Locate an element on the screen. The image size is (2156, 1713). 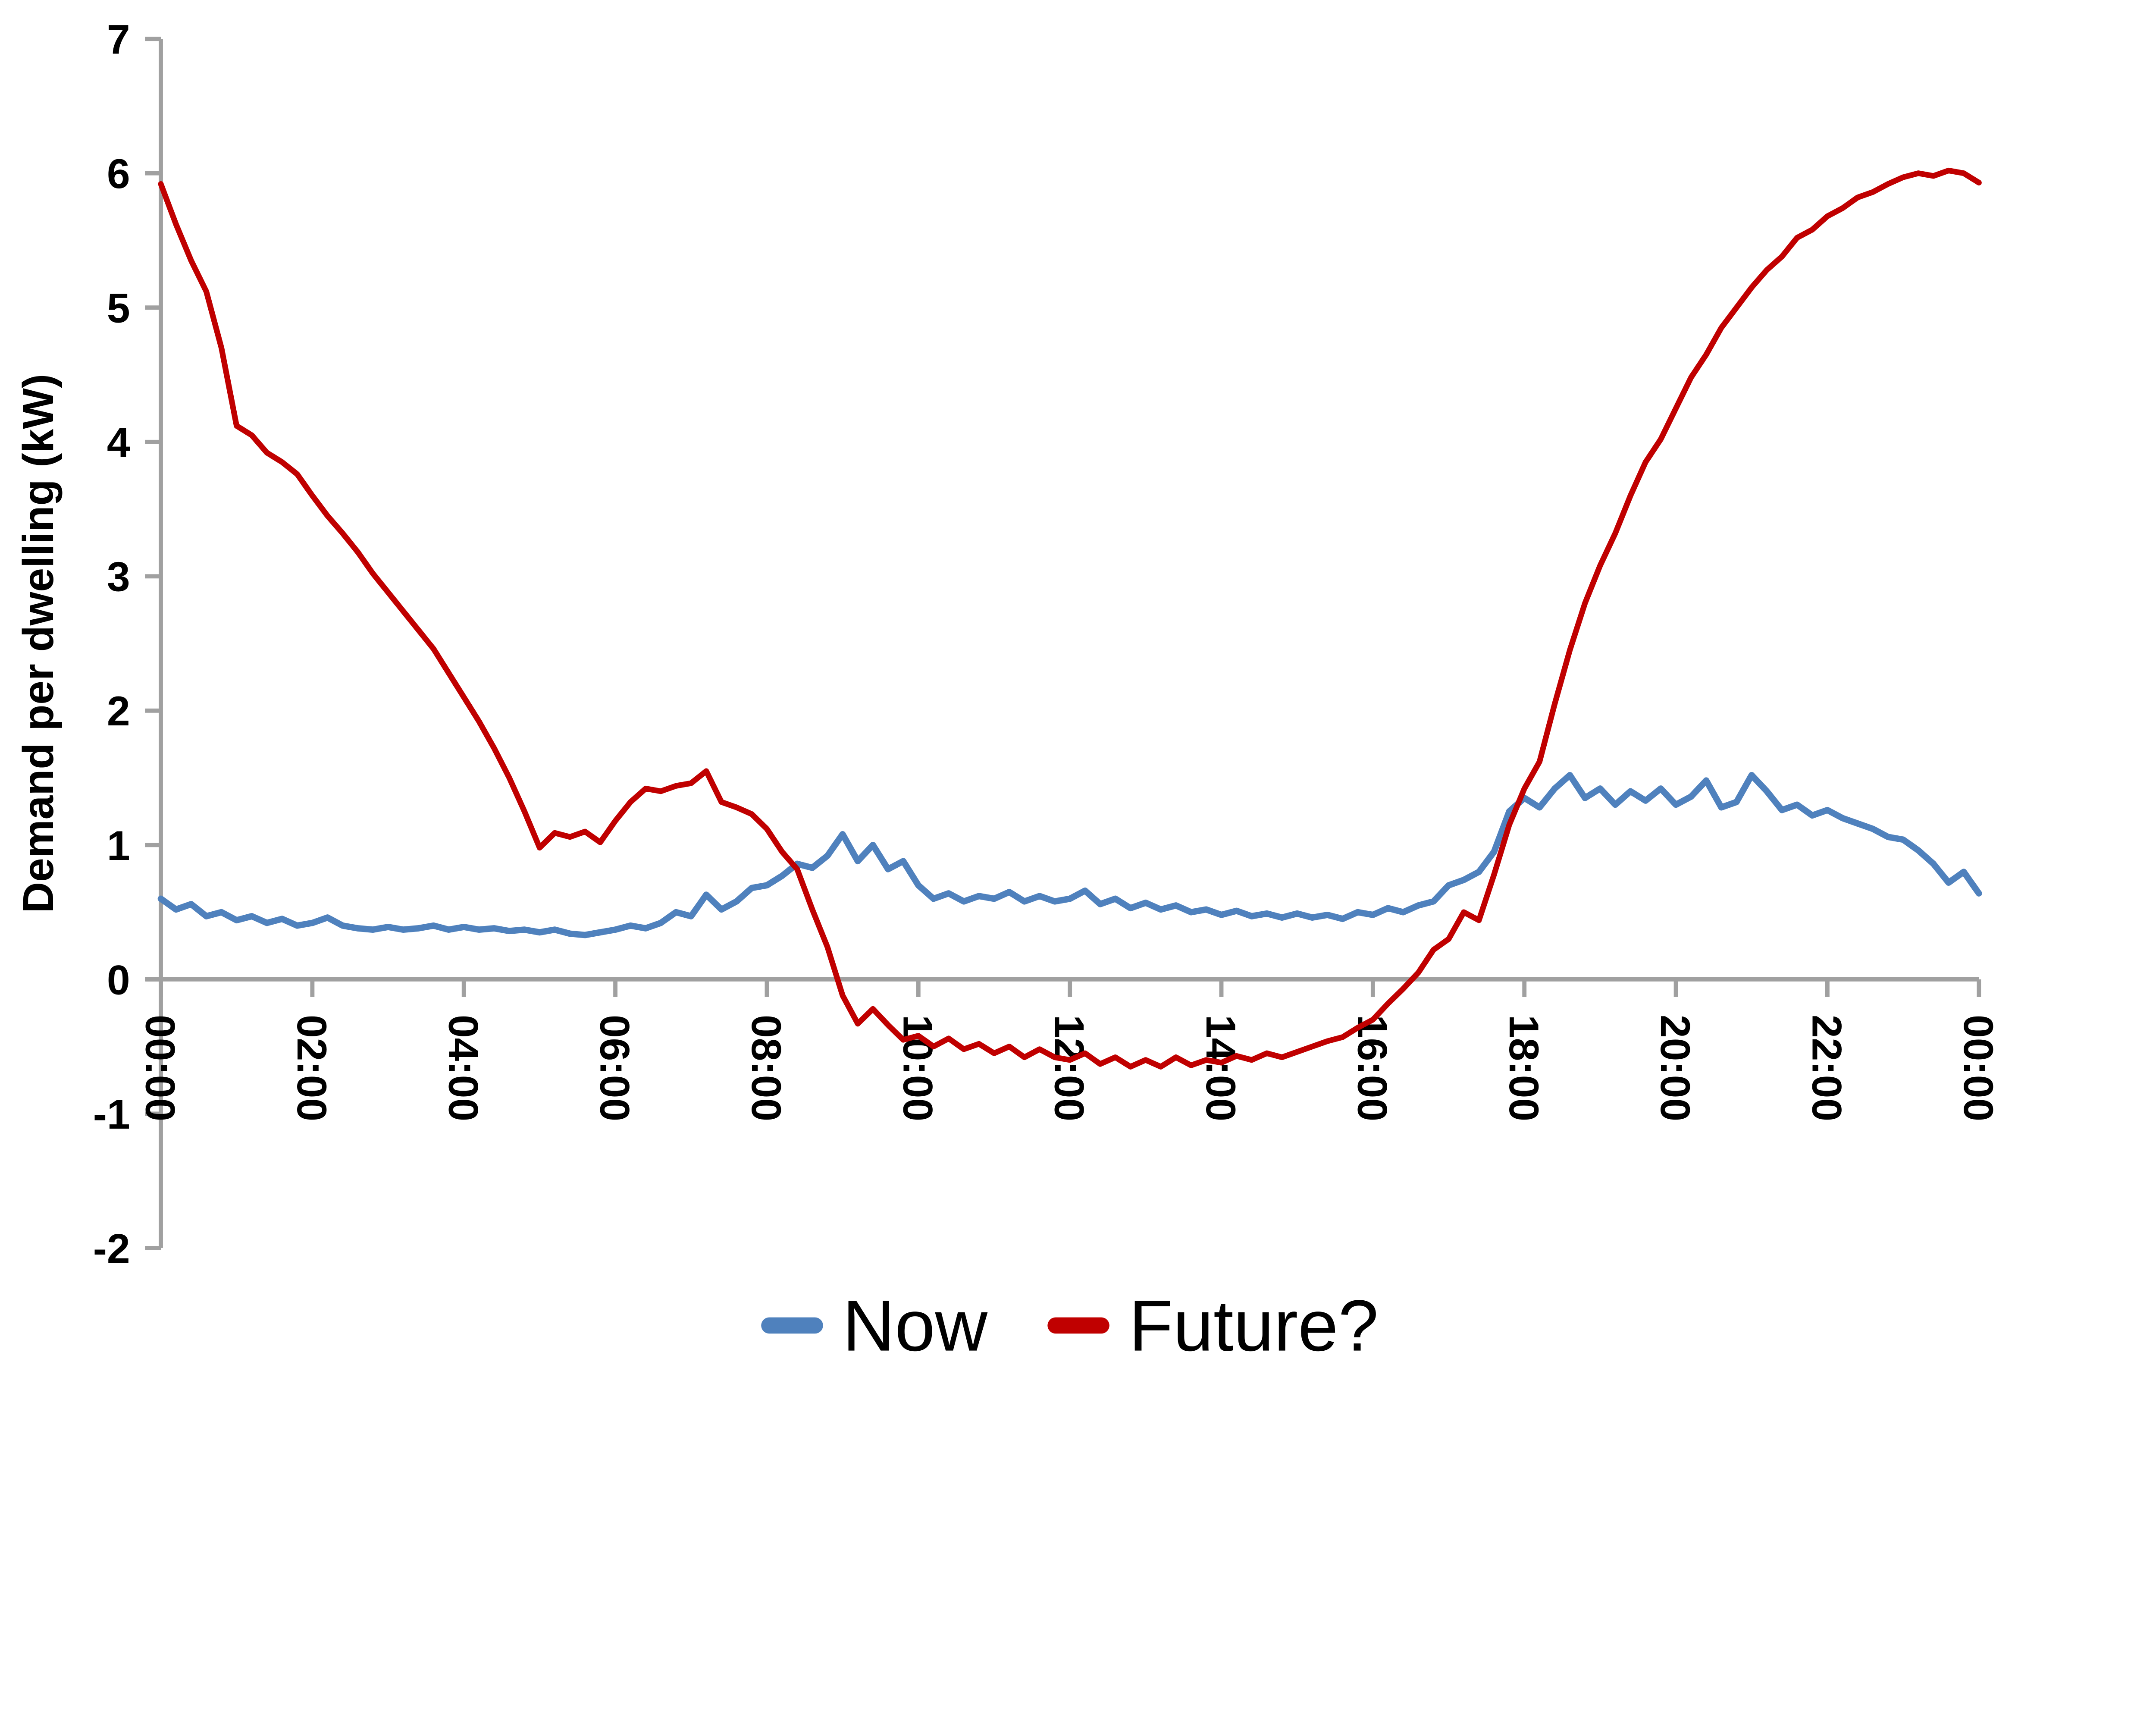
y-axis-title: Demand per dwelling (kW) is located at coordinates (38, 643).